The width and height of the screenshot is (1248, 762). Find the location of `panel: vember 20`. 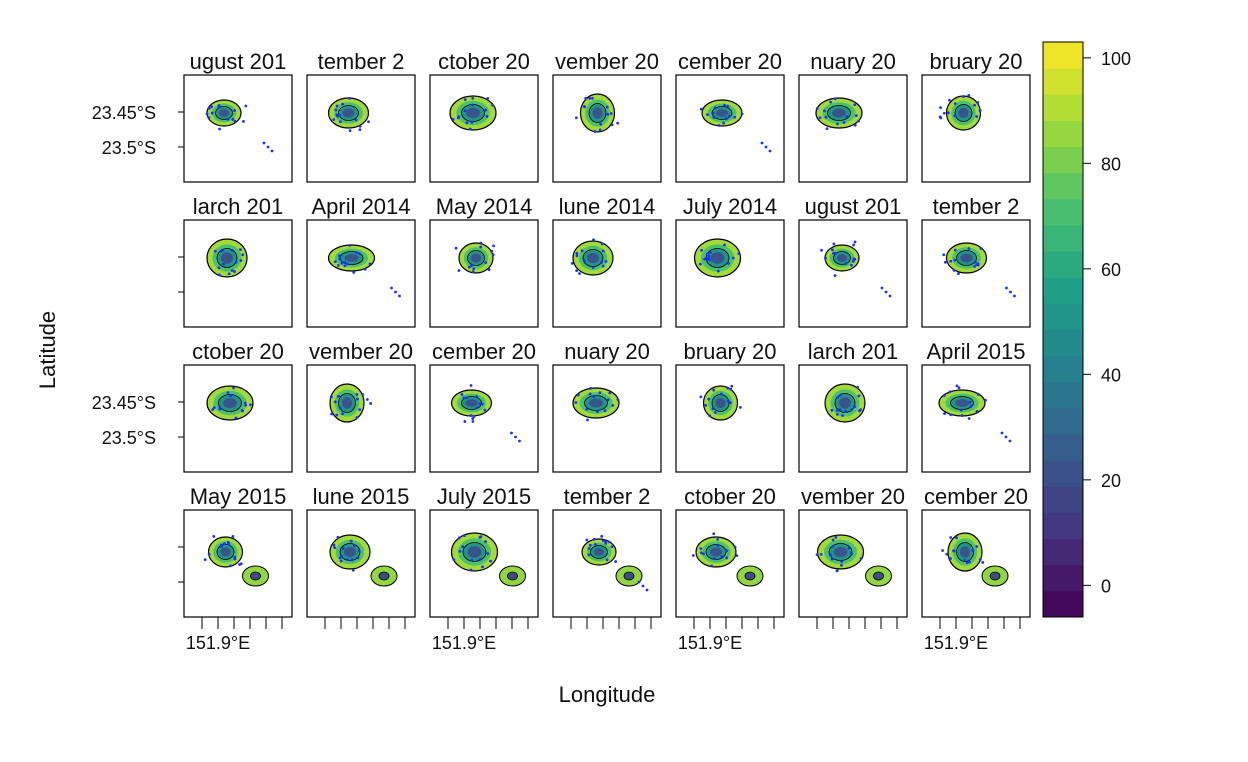

panel: vember 20 is located at coordinates (607, 116).